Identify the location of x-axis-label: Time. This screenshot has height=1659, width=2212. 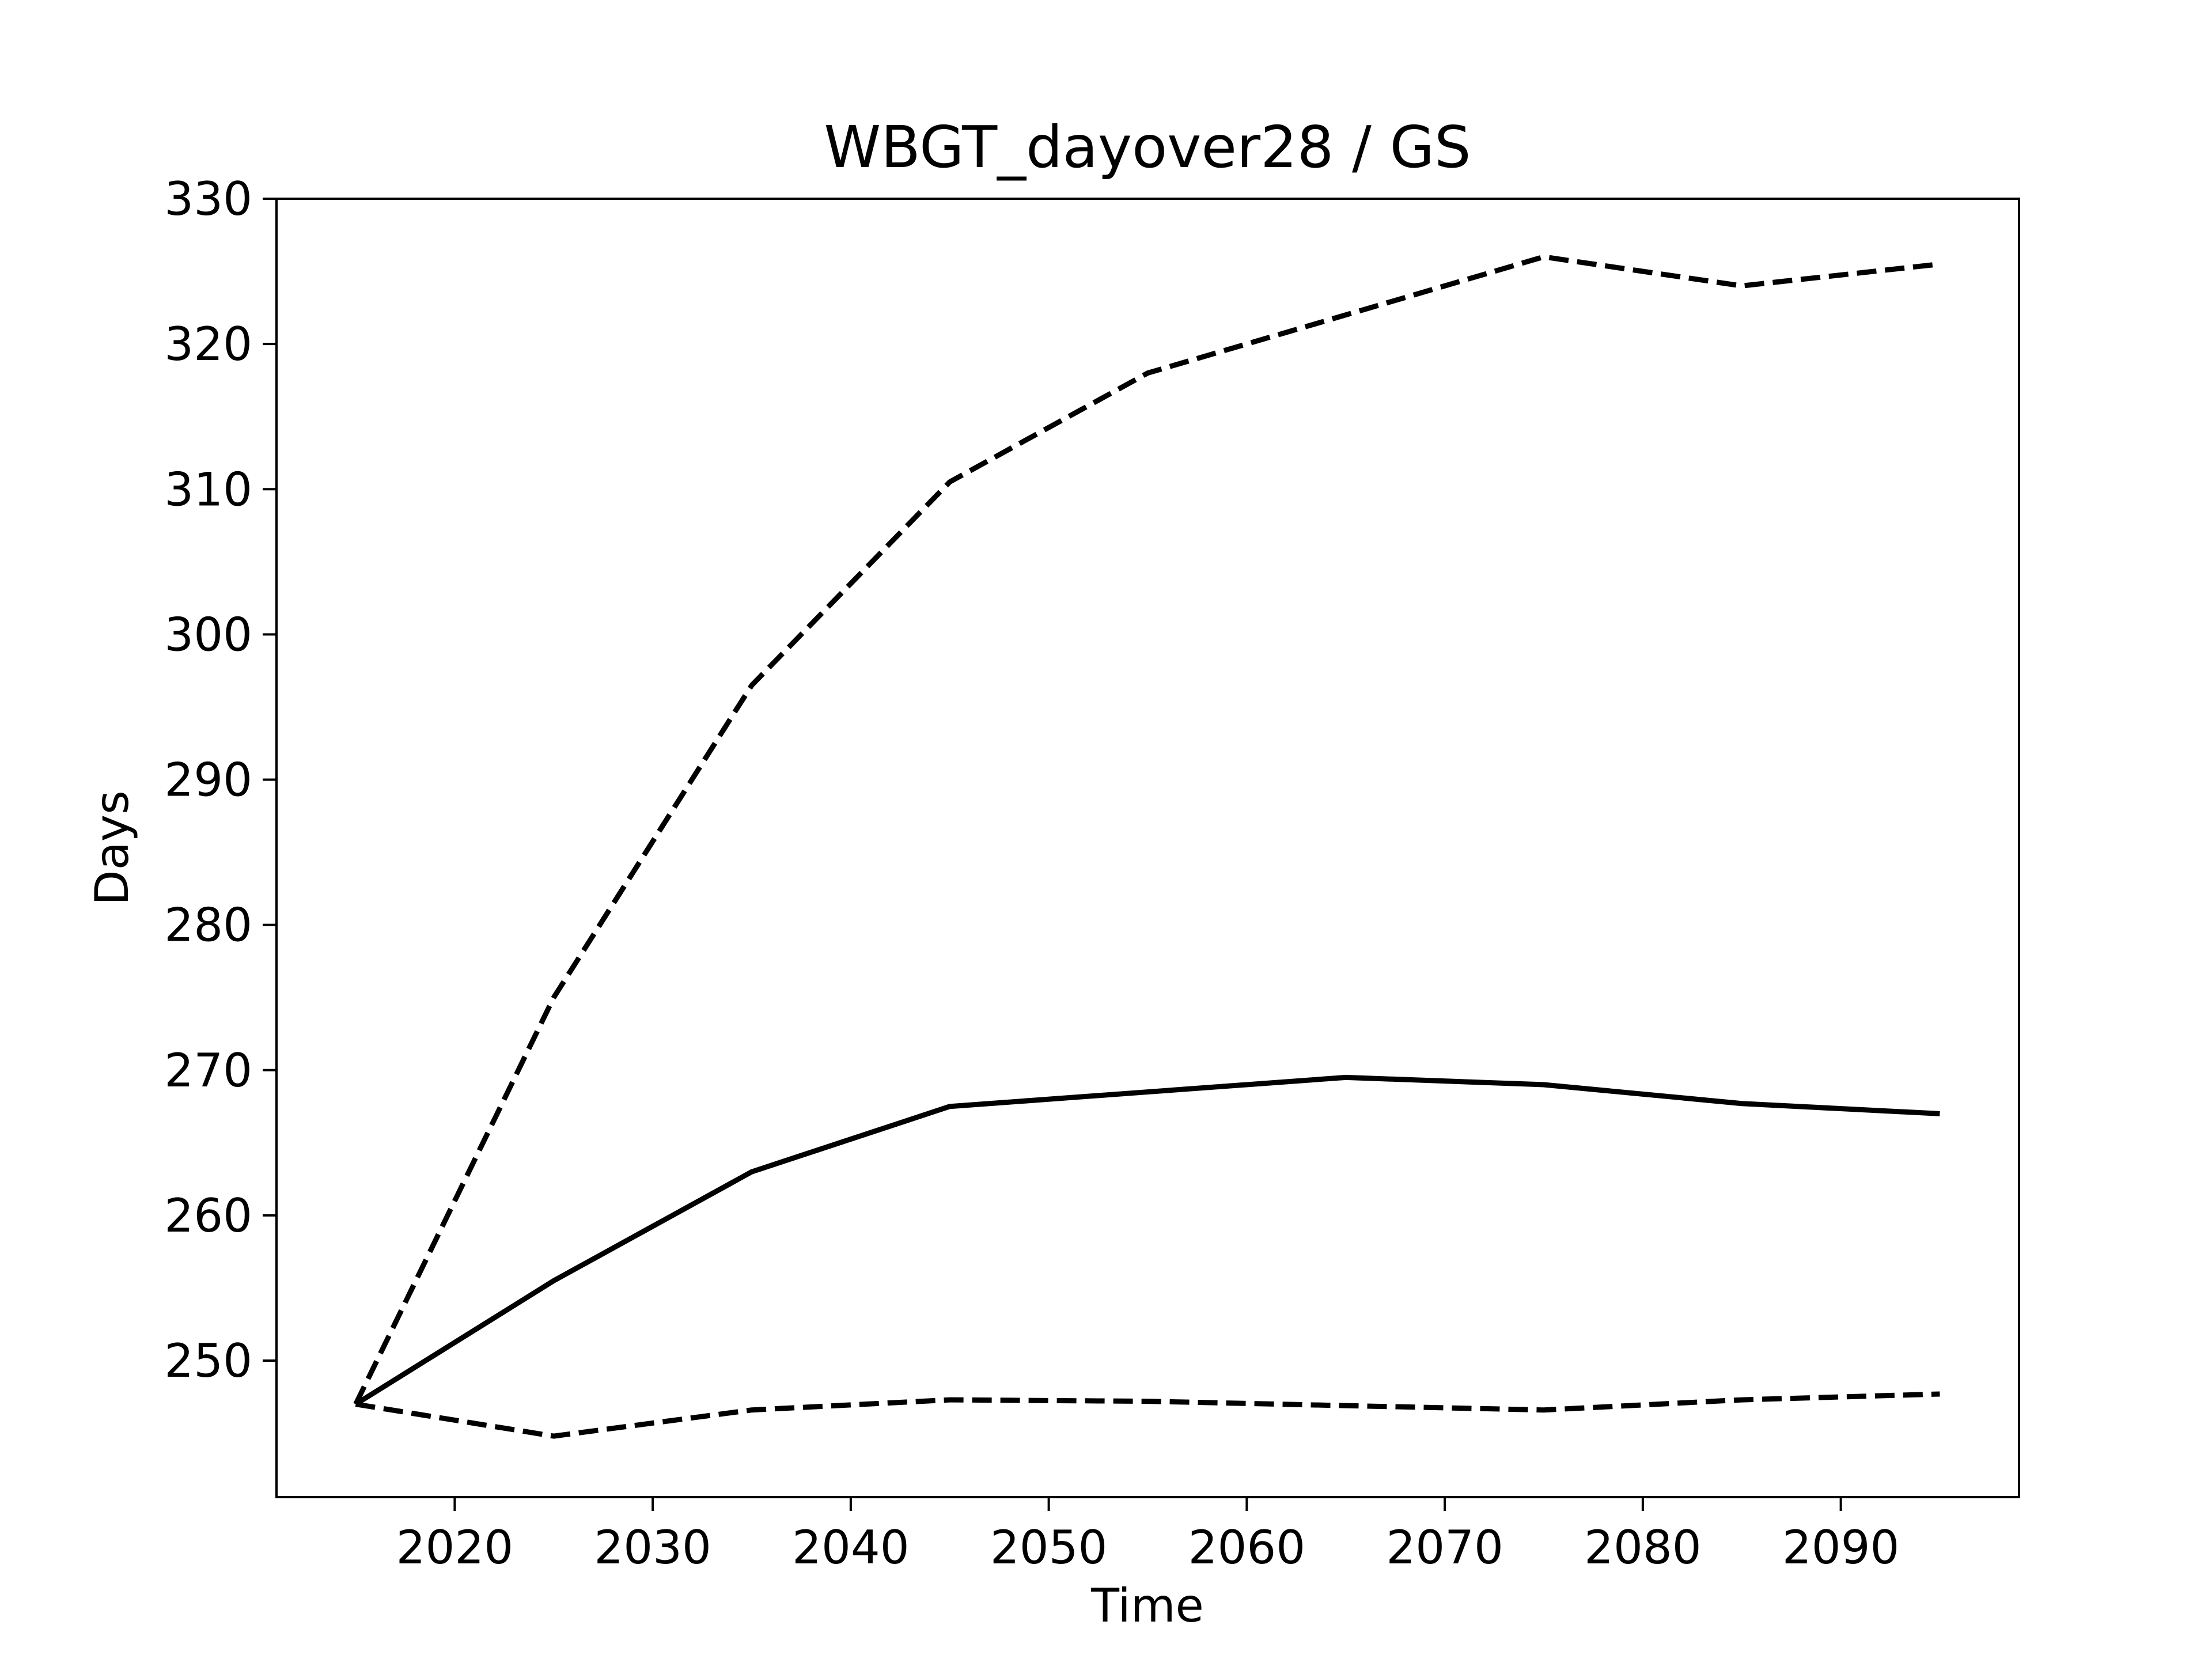
(1147, 1606).